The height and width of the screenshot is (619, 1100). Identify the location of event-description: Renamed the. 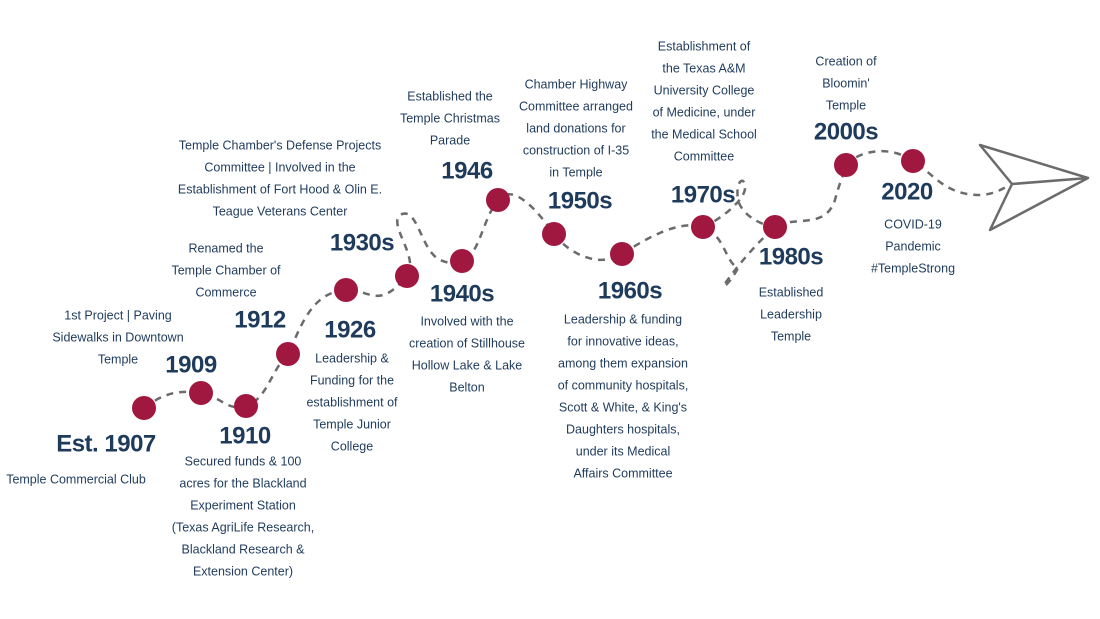
(225, 248).